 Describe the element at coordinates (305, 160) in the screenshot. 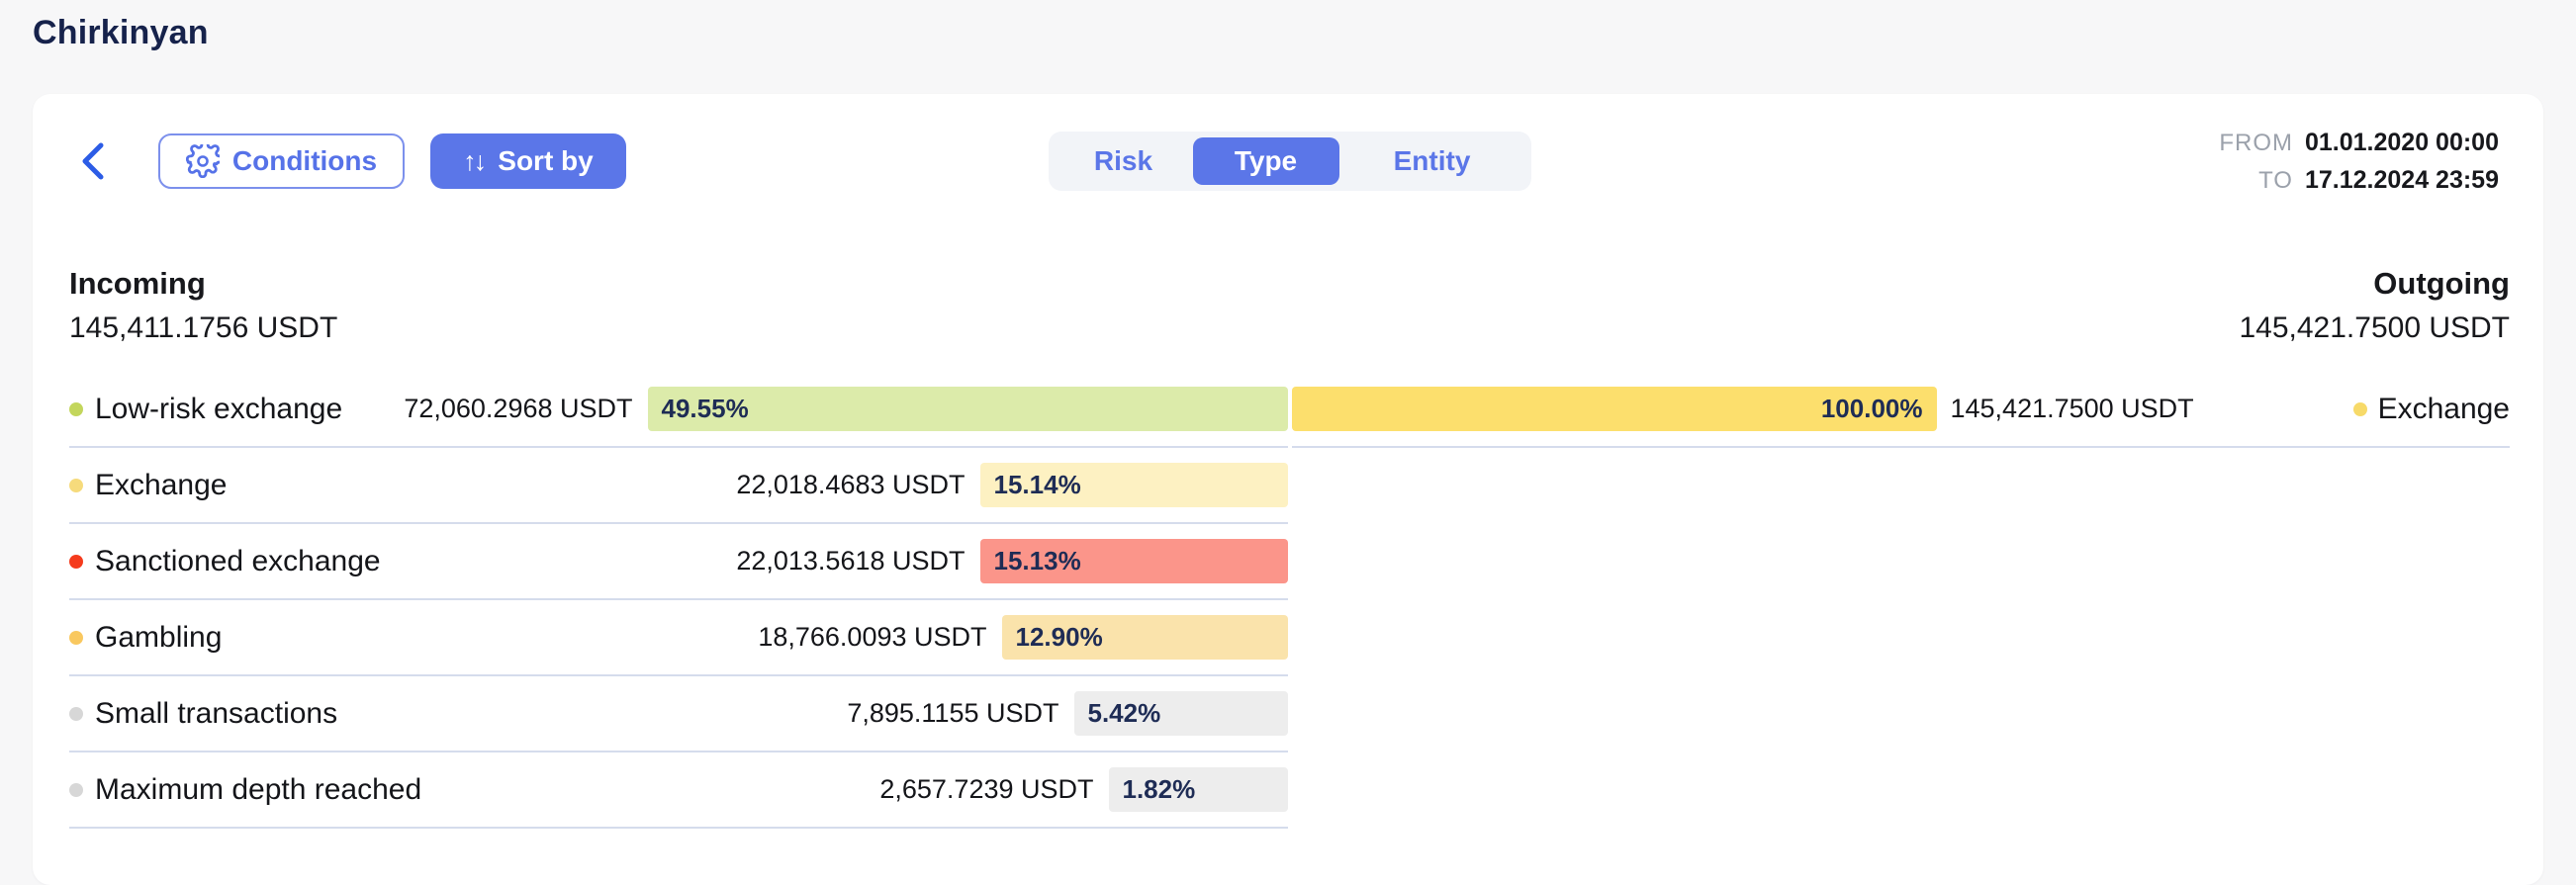

I see `conditions-button-label: Conditions` at that location.